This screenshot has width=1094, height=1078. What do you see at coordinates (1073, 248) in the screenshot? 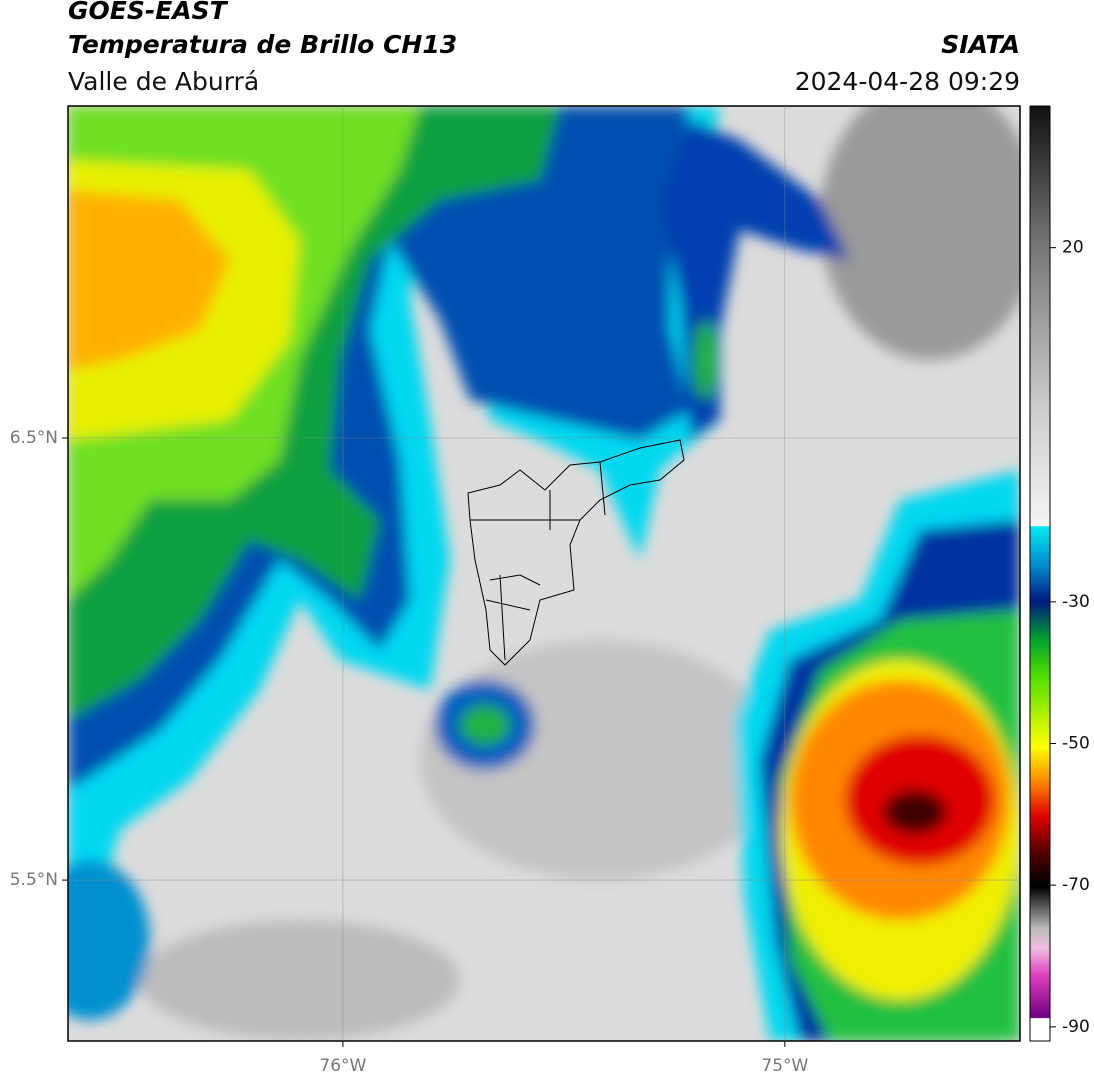
I see `colorbar-tick-label: 20` at bounding box center [1073, 248].